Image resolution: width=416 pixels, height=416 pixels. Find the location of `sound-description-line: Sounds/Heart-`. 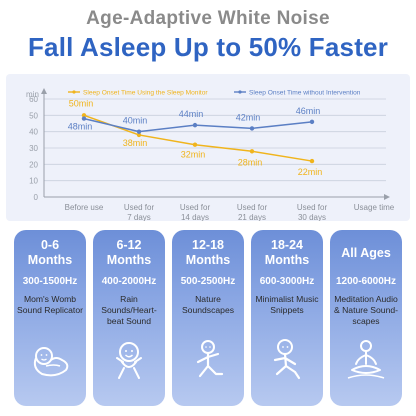

sound-description-line: Sounds/Heart- is located at coordinates (129, 310).